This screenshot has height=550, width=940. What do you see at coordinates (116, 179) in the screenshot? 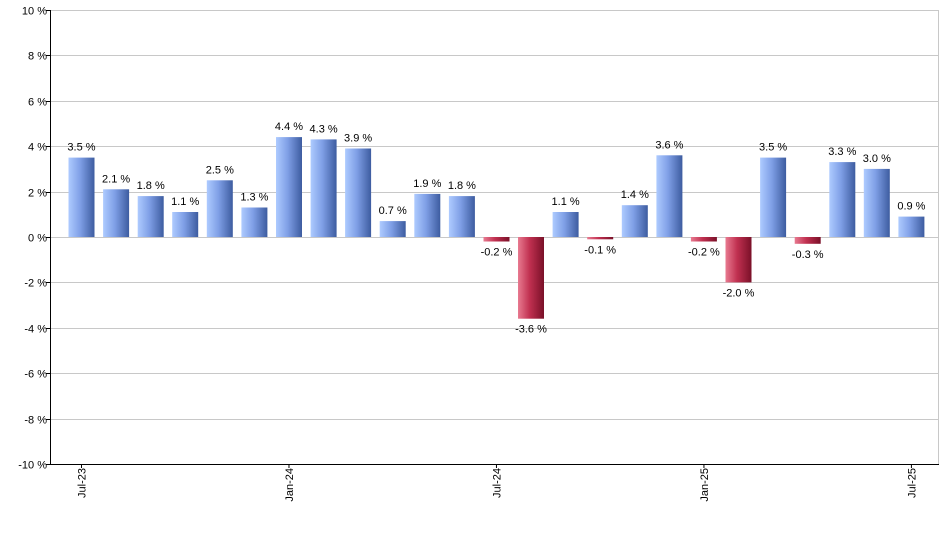
I see `data-label: 2.1 %` at bounding box center [116, 179].